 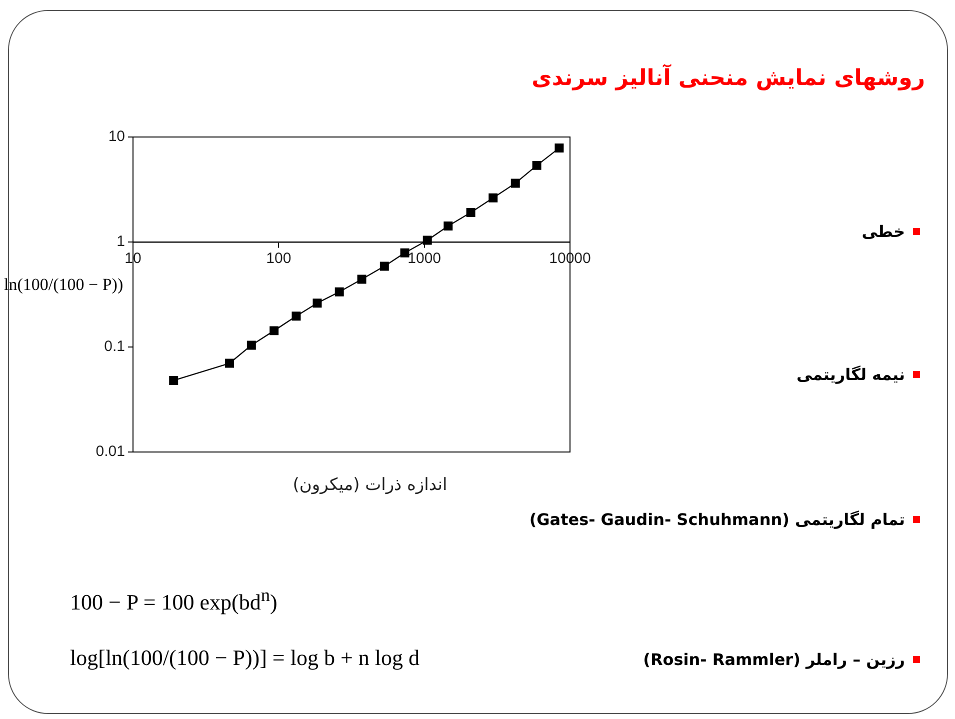 I want to click on text: خطی, so click(x=883, y=231).